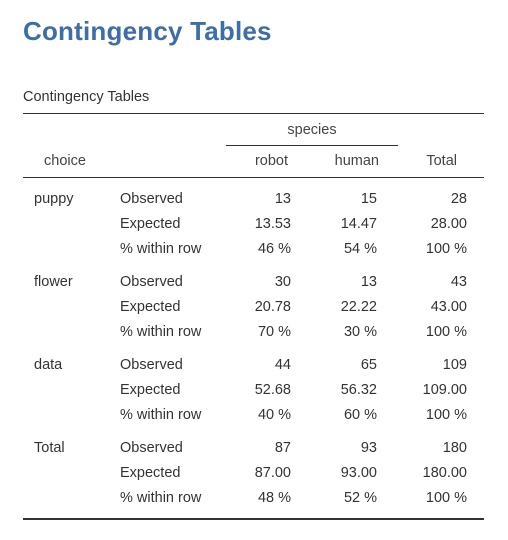 This screenshot has height=540, width=508. I want to click on human-cell: 52 %, so click(360, 498).